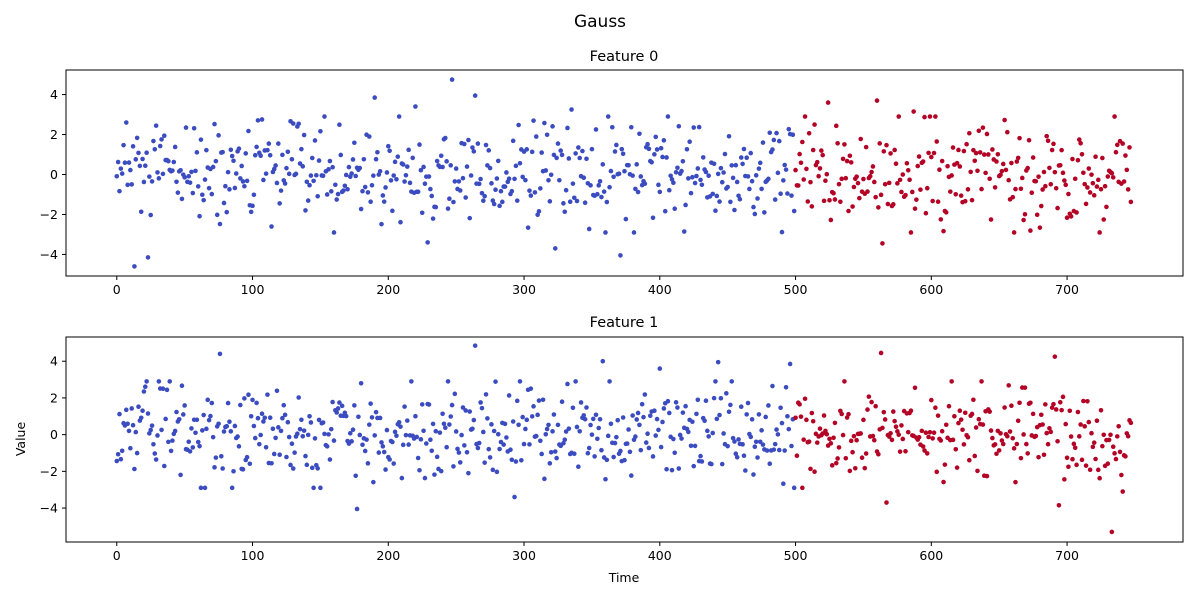  What do you see at coordinates (931, 289) in the screenshot?
I see `x-tick-label: 600` at bounding box center [931, 289].